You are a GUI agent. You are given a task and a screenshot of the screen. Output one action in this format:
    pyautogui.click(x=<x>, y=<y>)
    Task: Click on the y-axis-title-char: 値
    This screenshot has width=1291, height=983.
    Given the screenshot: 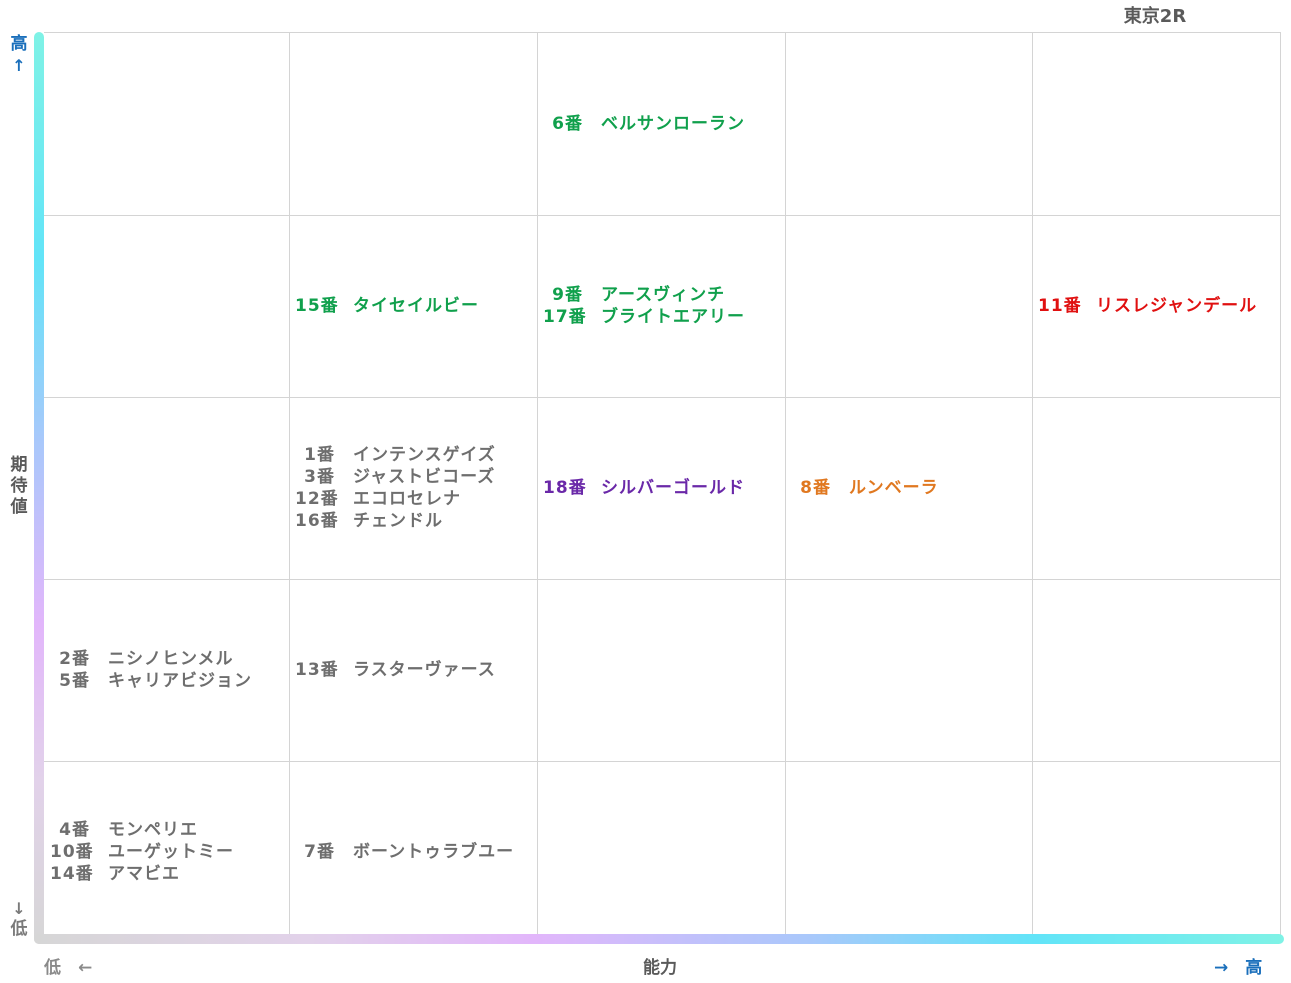 What is the action you would take?
    pyautogui.click(x=19, y=507)
    